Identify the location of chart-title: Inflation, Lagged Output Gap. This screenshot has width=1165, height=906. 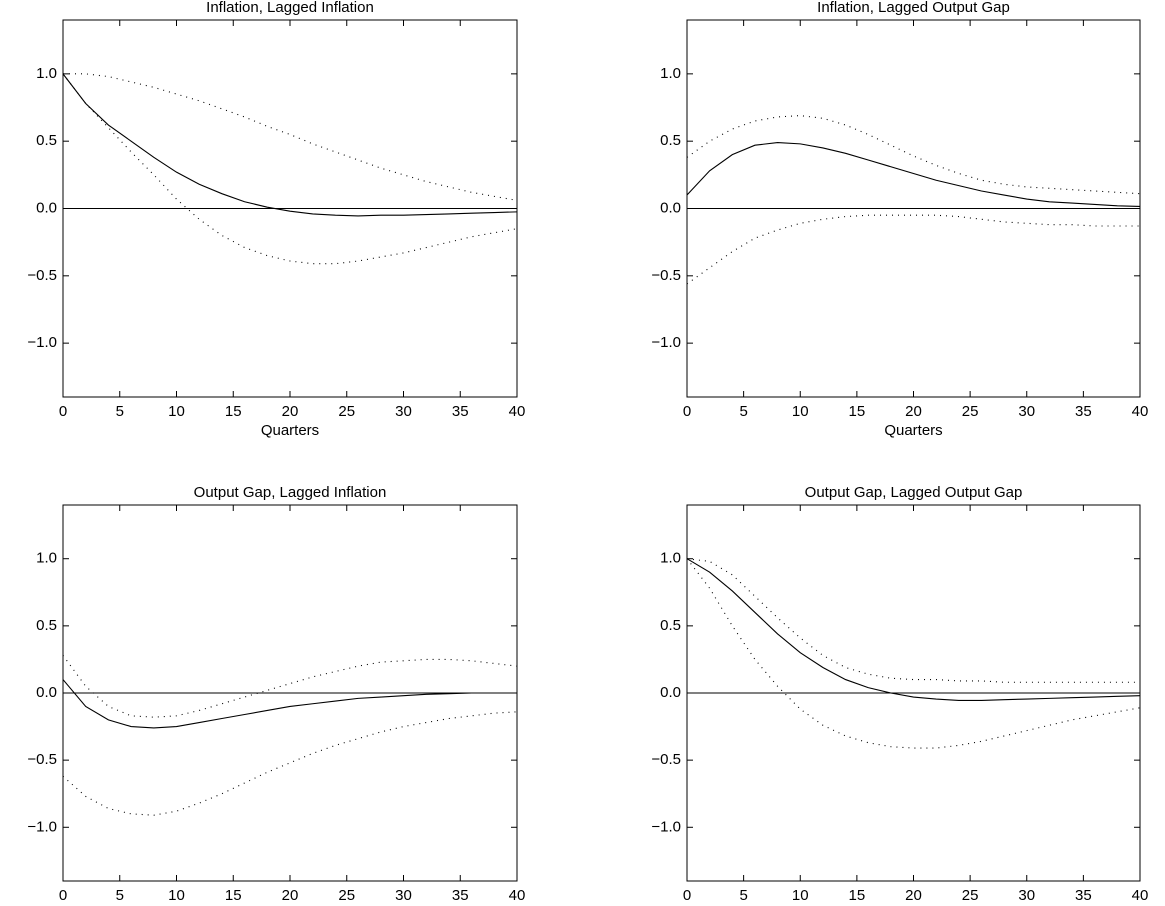
(913, 8).